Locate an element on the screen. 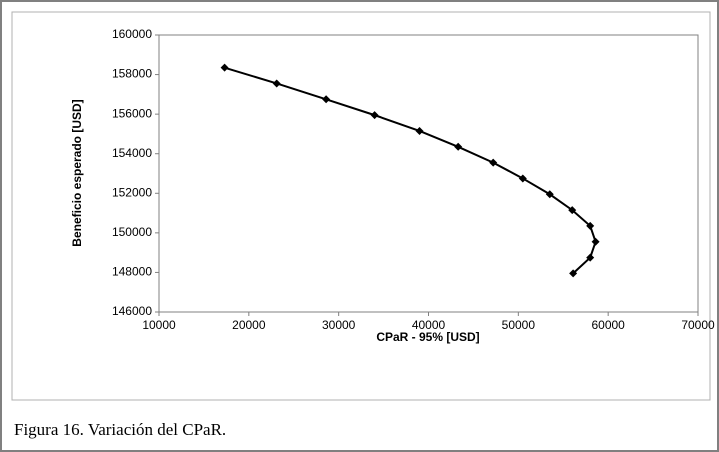 The width and height of the screenshot is (719, 452). y-tick-label: 160000 is located at coordinates (132, 34).